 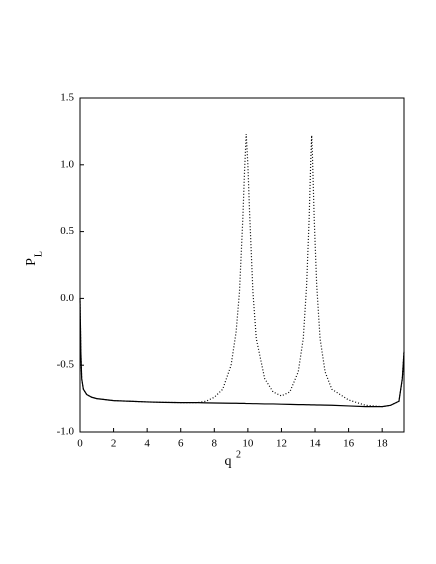 I want to click on x-tick-label: 8, so click(x=215, y=444).